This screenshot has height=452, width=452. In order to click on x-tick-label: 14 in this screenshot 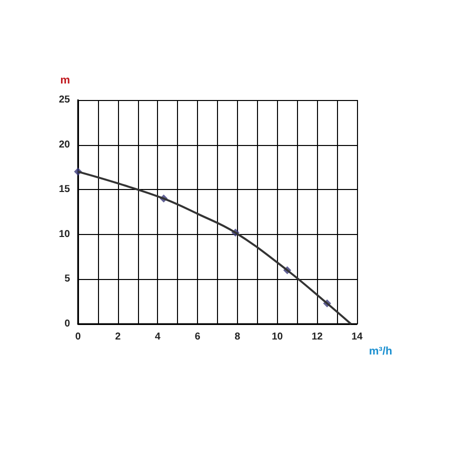, I will do `click(357, 337)`.